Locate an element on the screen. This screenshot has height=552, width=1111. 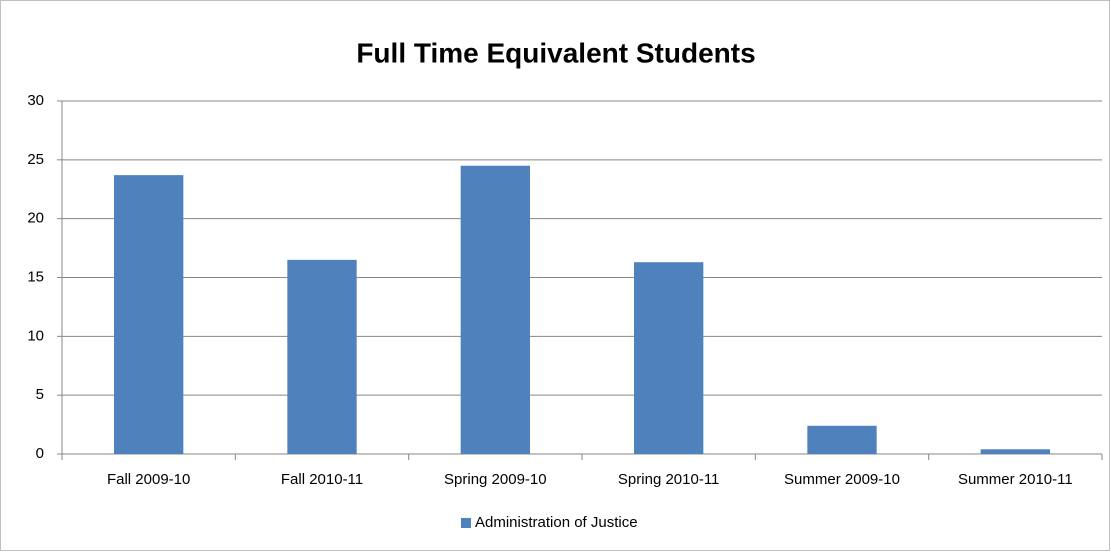
legend-swatch is located at coordinates (466, 523).